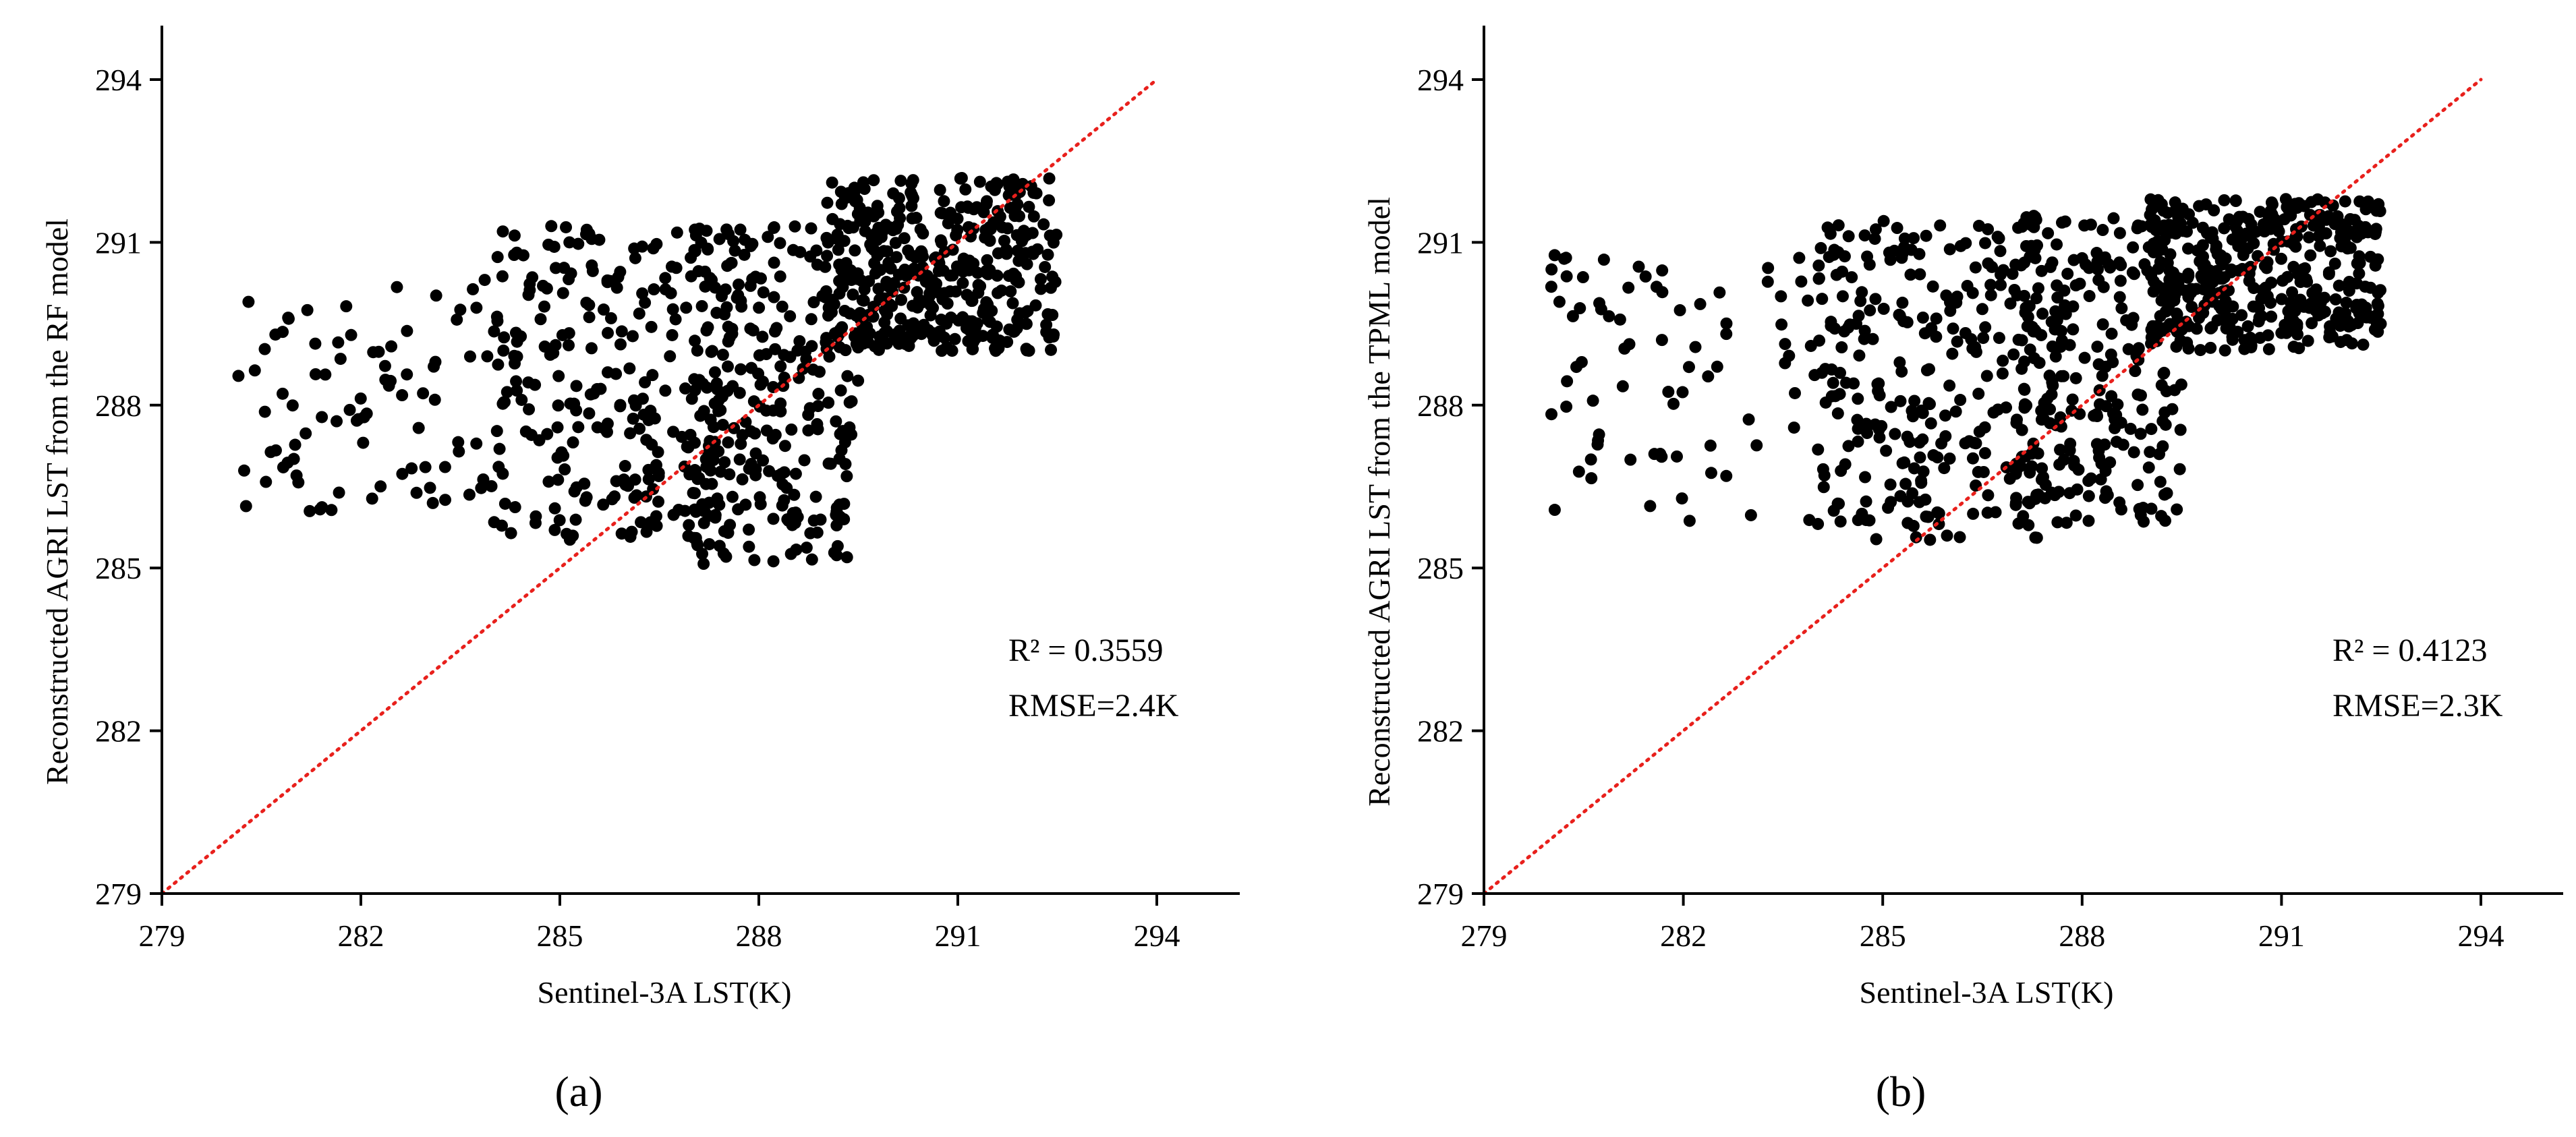  Describe the element at coordinates (2082, 936) in the screenshot. I see `panel-b-x-tick-label: 288` at that location.